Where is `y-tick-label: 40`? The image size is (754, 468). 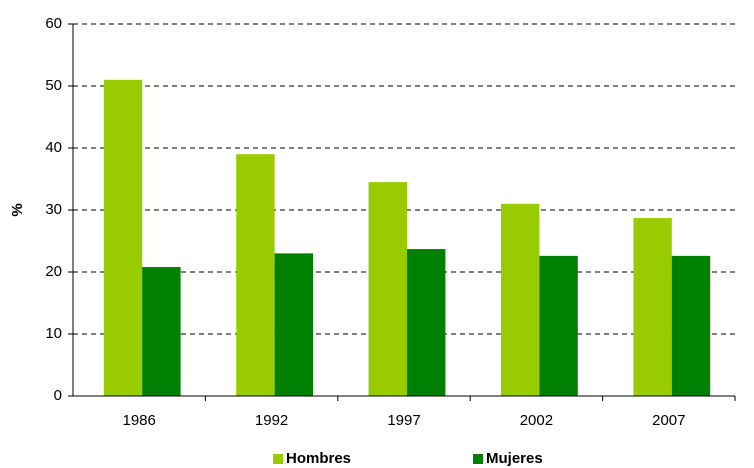
y-tick-label: 40 is located at coordinates (53, 147).